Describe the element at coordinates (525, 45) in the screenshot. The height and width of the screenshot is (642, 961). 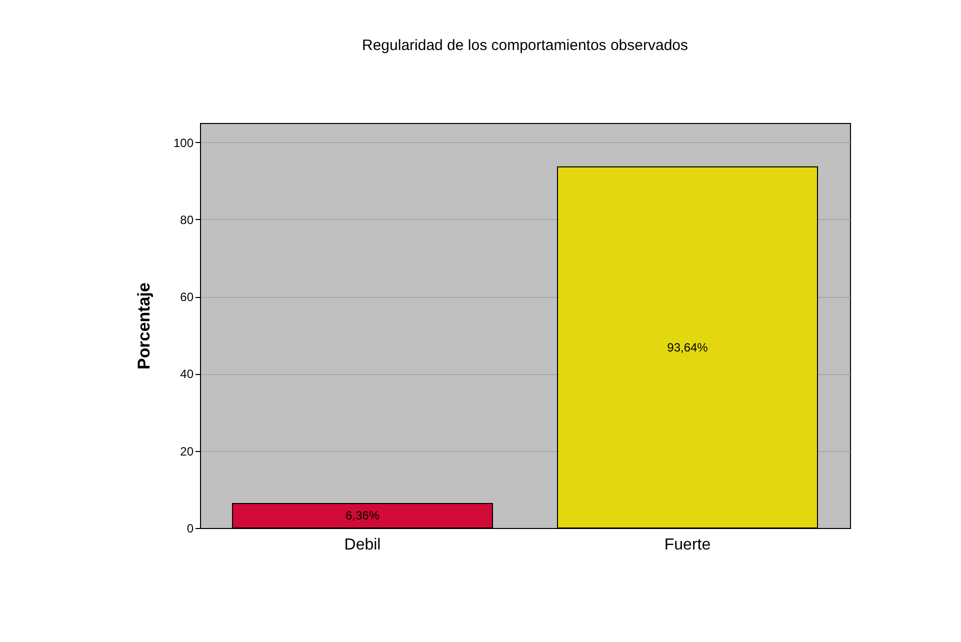
I see `chart-title: Regularidad de los comportamientos observados` at that location.